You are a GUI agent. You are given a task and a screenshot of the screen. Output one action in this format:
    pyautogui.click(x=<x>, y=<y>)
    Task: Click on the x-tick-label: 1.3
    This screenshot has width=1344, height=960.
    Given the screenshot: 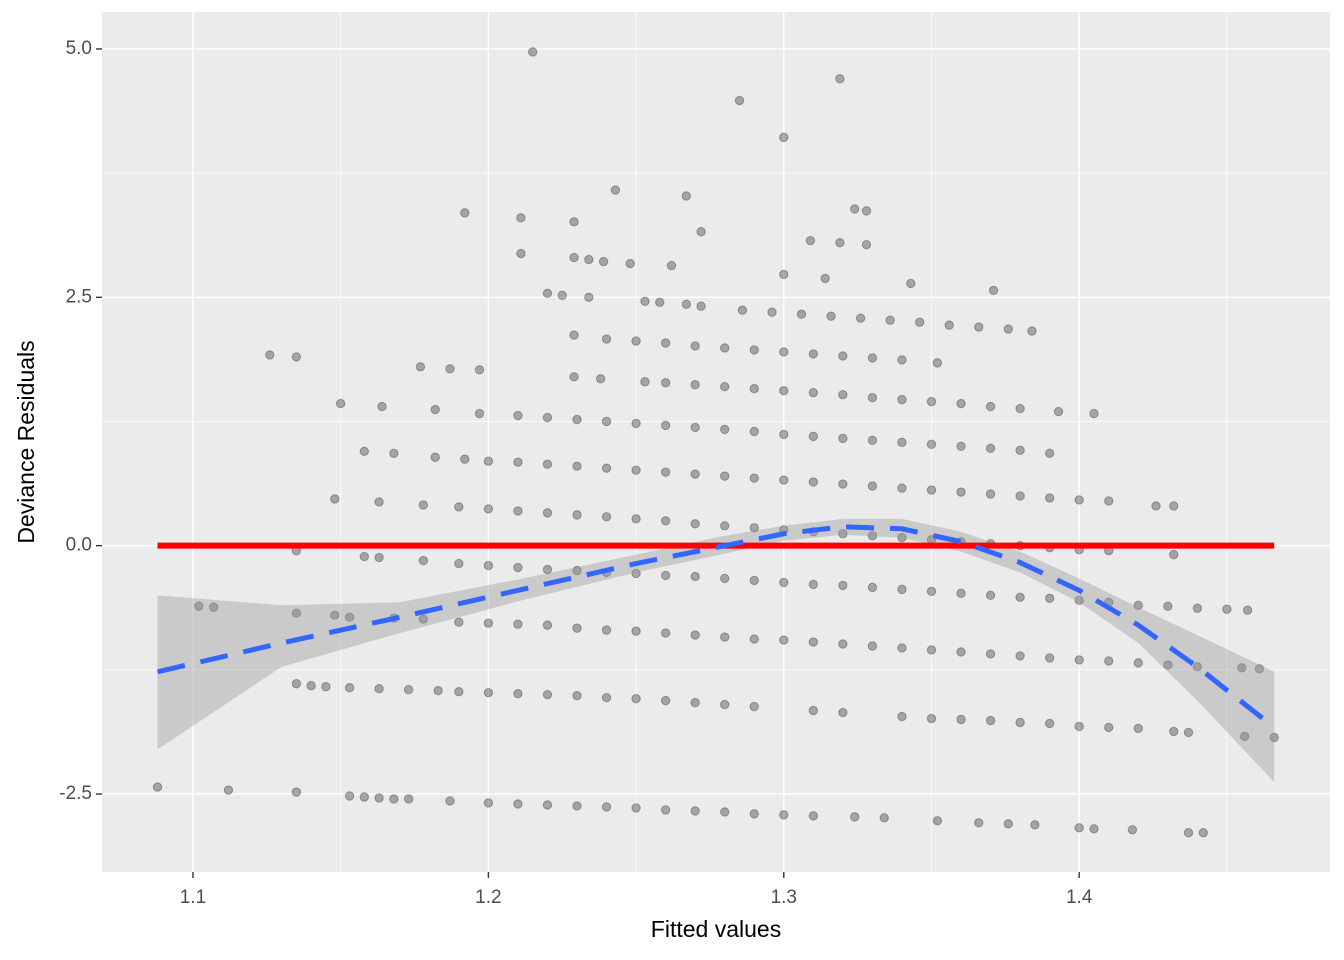 What is the action you would take?
    pyautogui.click(x=784, y=897)
    